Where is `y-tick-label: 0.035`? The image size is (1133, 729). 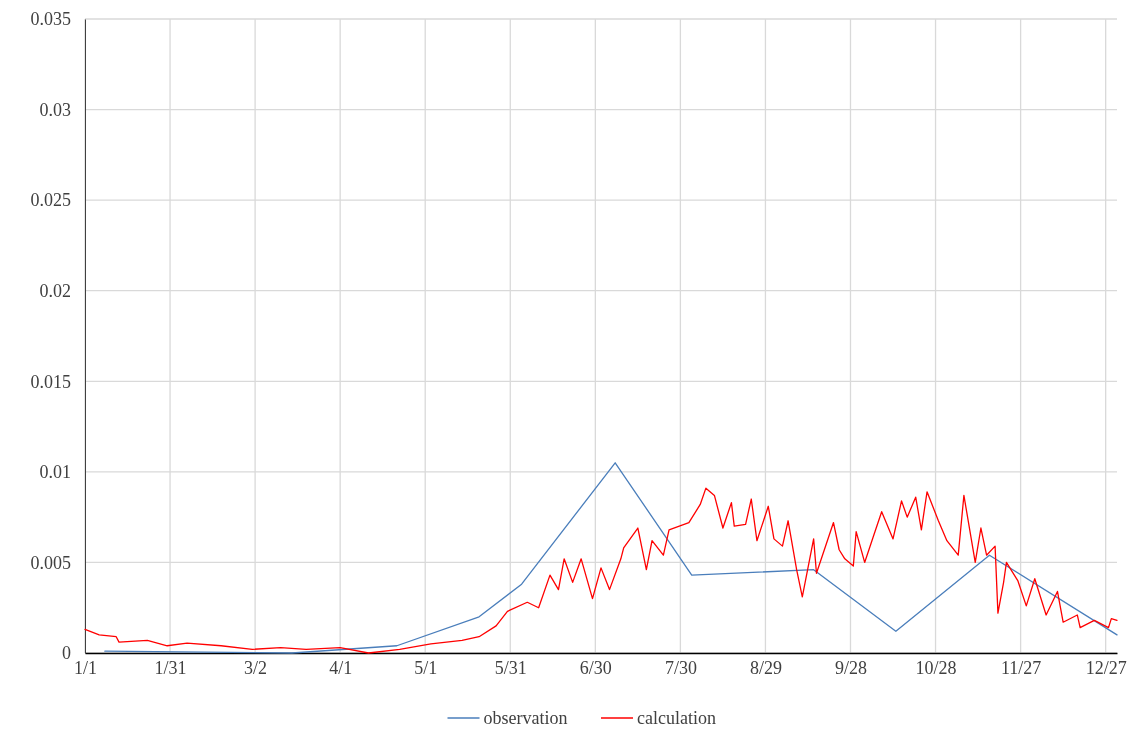
y-tick-label: 0.035 is located at coordinates (50, 19).